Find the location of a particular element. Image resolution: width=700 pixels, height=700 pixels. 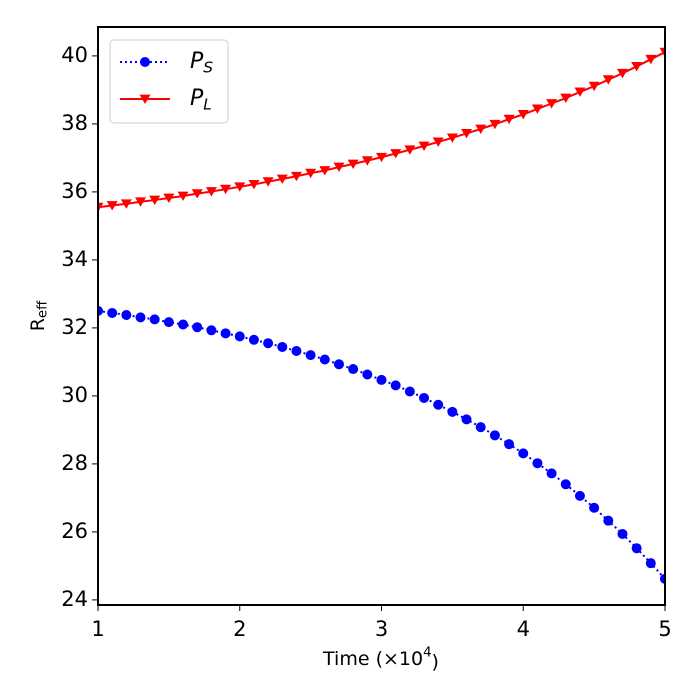

y-axis-label: Reff is located at coordinates (39, 315).